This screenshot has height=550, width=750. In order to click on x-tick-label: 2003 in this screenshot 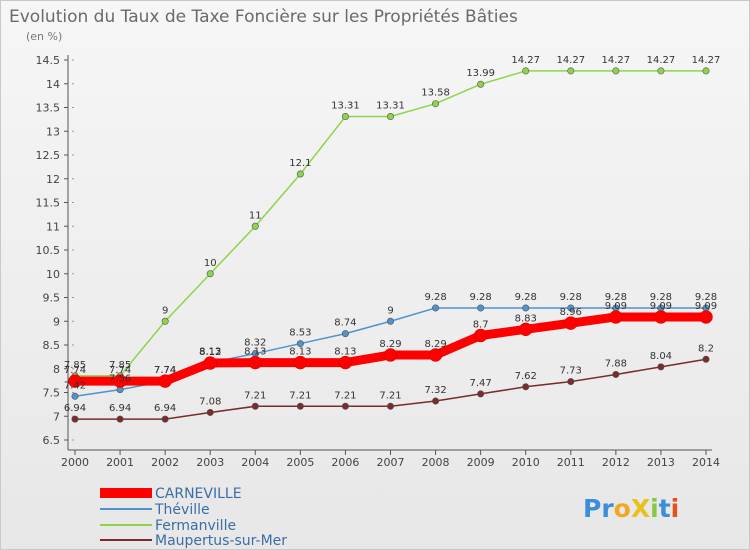, I will do `click(210, 462)`.